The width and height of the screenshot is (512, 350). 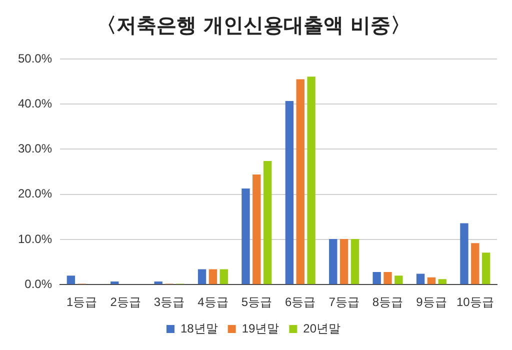 I want to click on chart-title: 〈저축은행 개인신용대출액 비중〉, so click(x=253, y=25).